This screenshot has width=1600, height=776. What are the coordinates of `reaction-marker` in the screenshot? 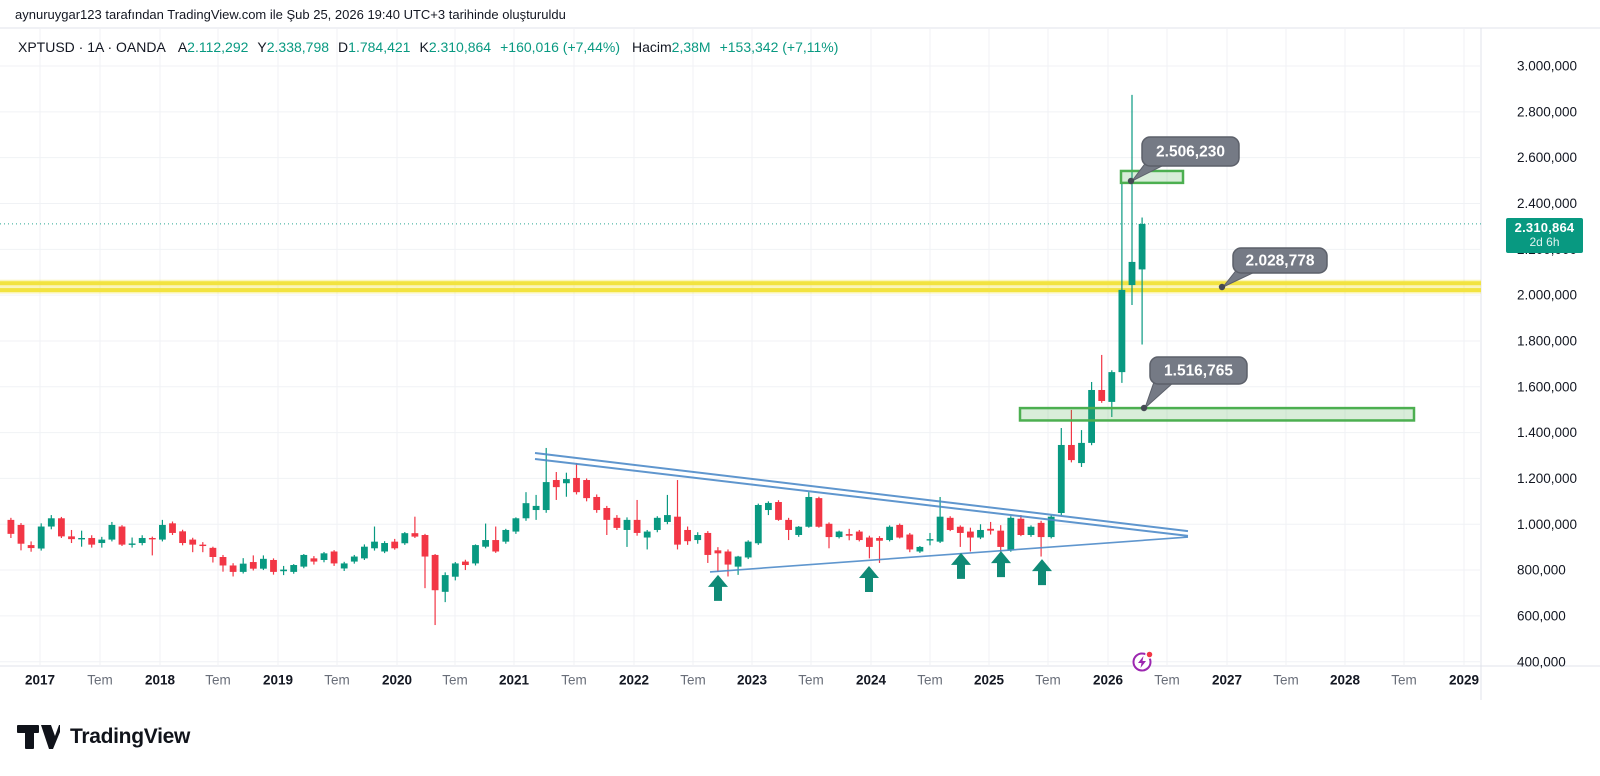 It's located at (1143, 661).